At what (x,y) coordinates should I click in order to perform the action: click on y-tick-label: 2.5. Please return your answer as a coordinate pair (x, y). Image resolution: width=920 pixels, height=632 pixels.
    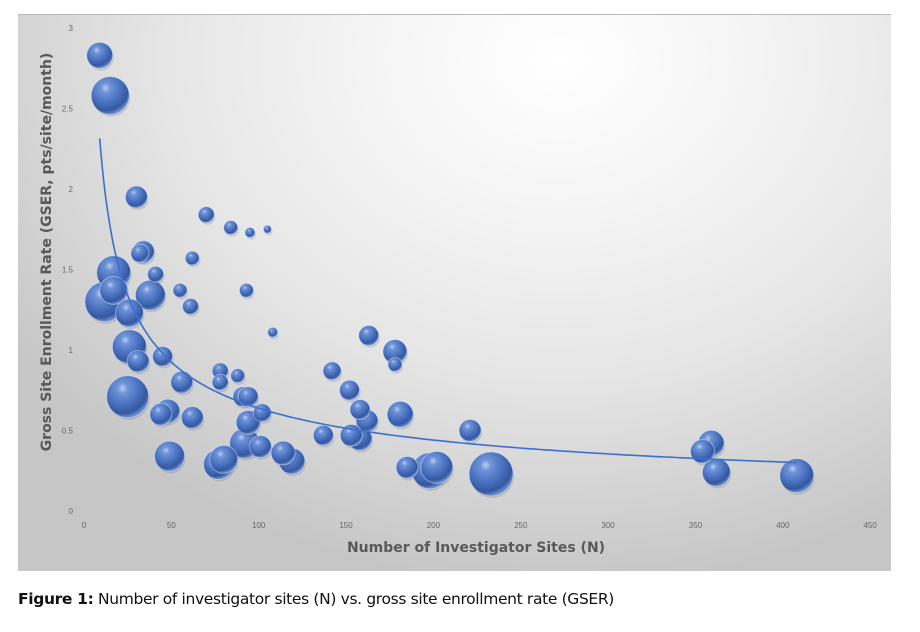
    Looking at the image, I should click on (68, 109).